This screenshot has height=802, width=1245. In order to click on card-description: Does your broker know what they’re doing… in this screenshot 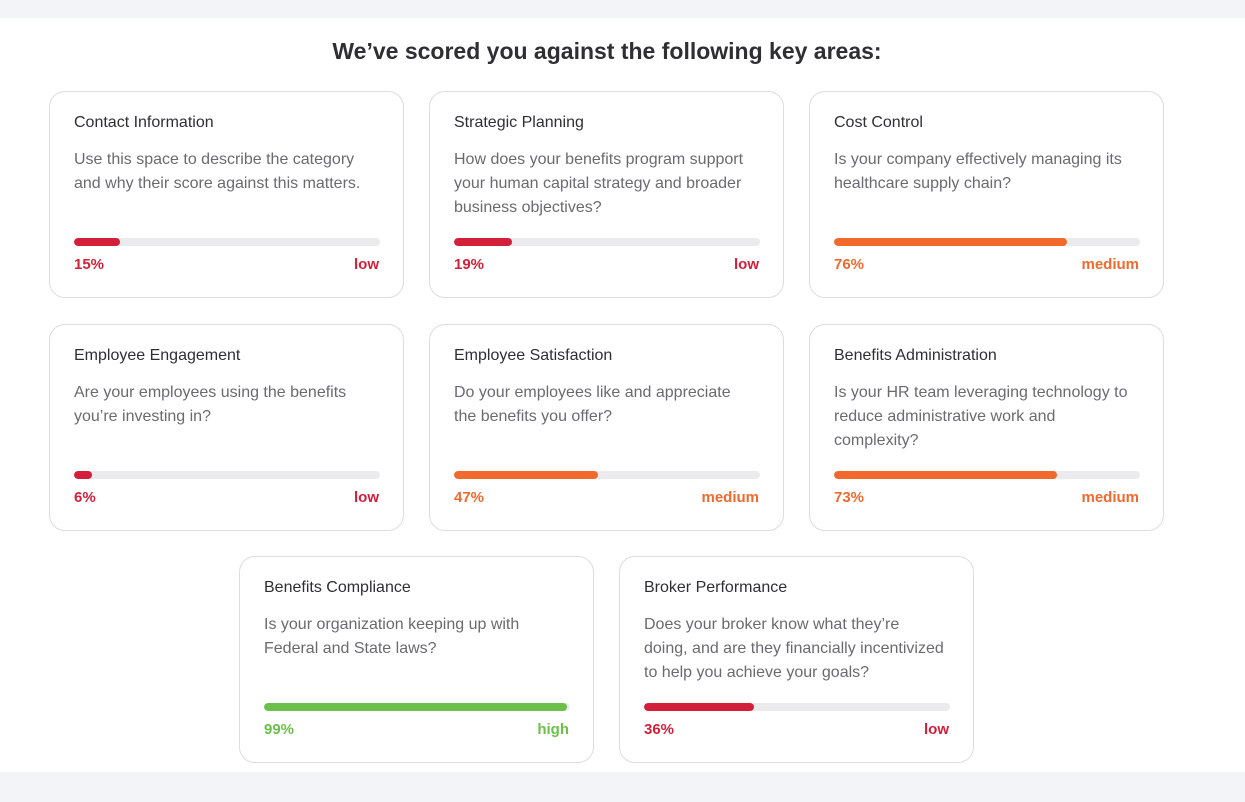, I will do `click(794, 648)`.